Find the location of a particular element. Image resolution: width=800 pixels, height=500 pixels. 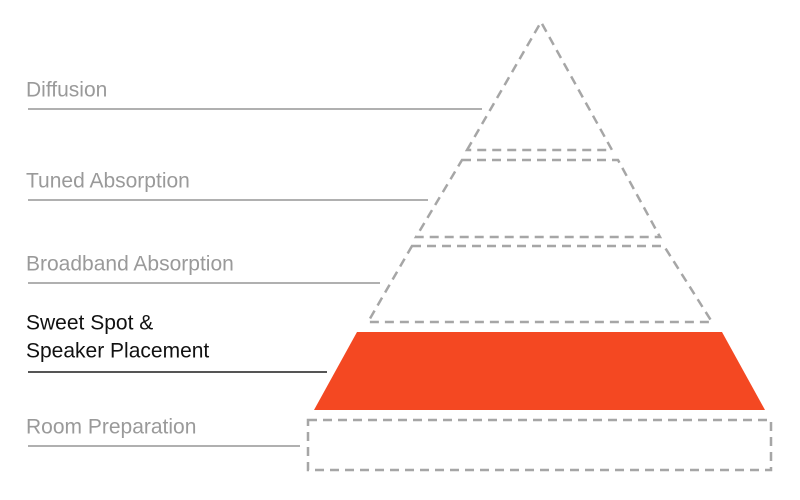

level-label: Sweet Spot & is located at coordinates (89, 323).